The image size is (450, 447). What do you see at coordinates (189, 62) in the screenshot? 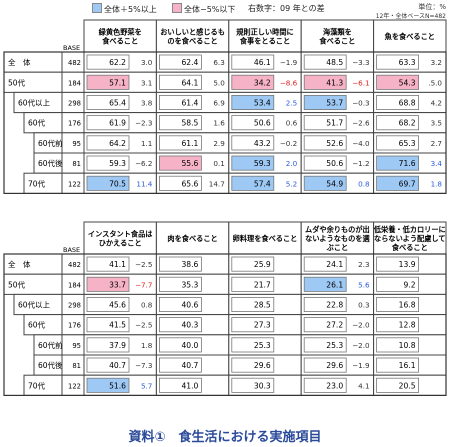
I see `value-label: 62.4` at bounding box center [189, 62].